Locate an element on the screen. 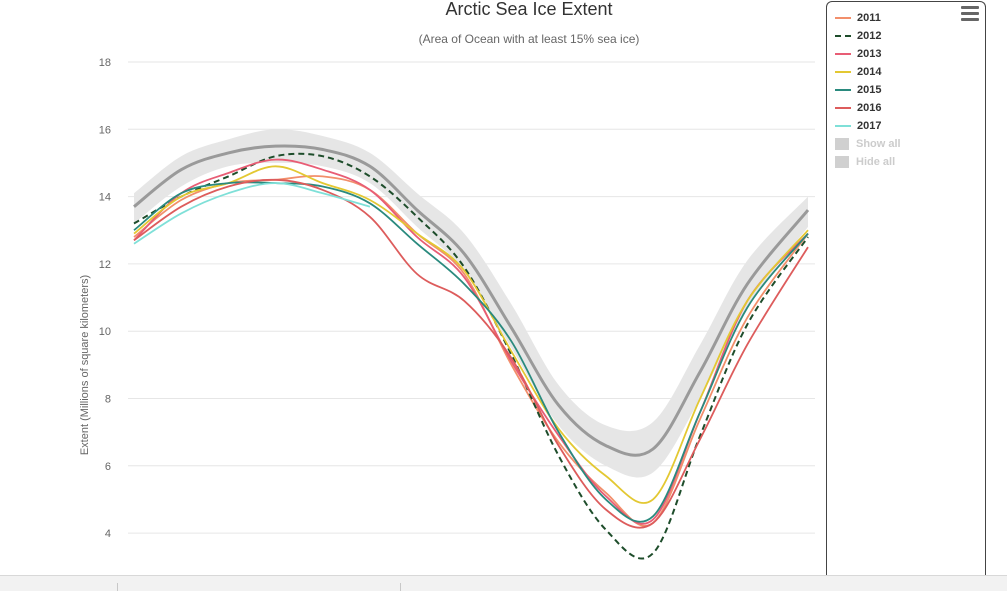  legend-item-2014: 2014 is located at coordinates (868, 72).